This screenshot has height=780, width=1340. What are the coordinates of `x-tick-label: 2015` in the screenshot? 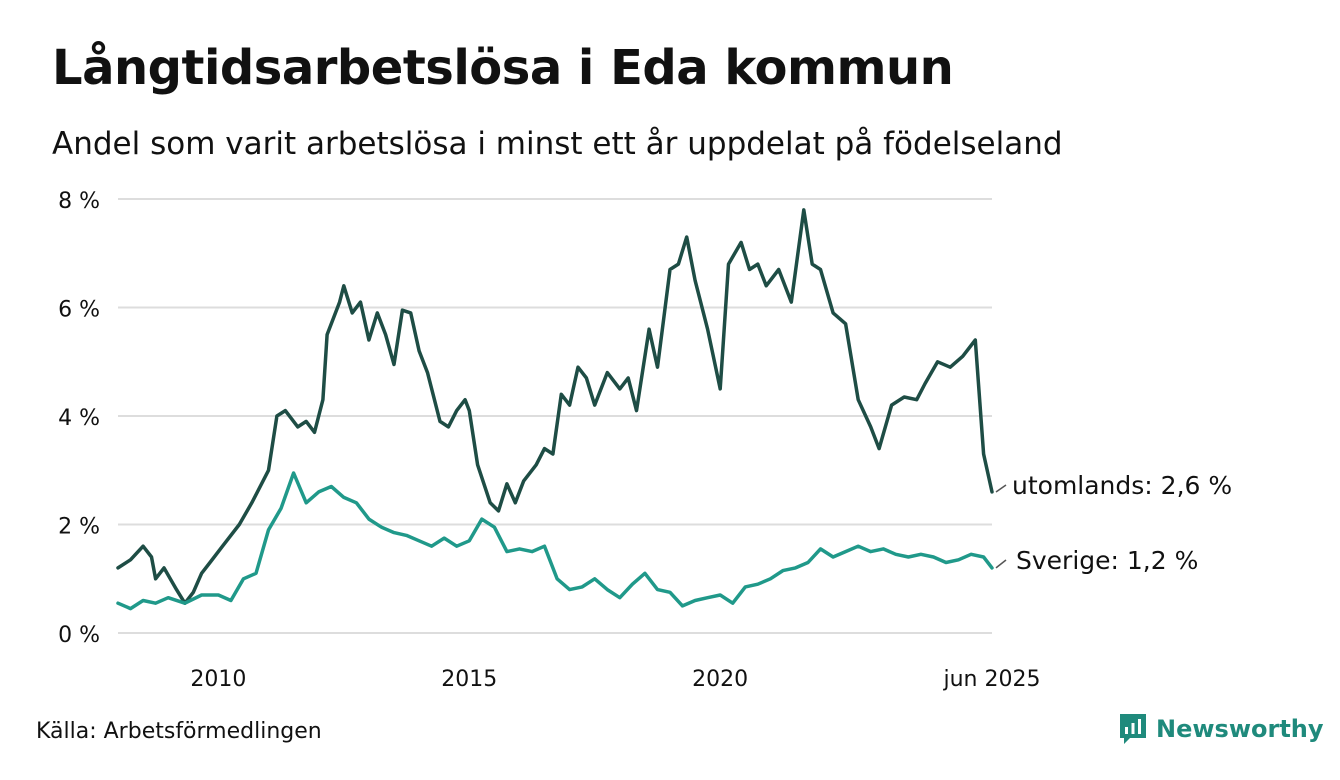 It's located at (469, 679).